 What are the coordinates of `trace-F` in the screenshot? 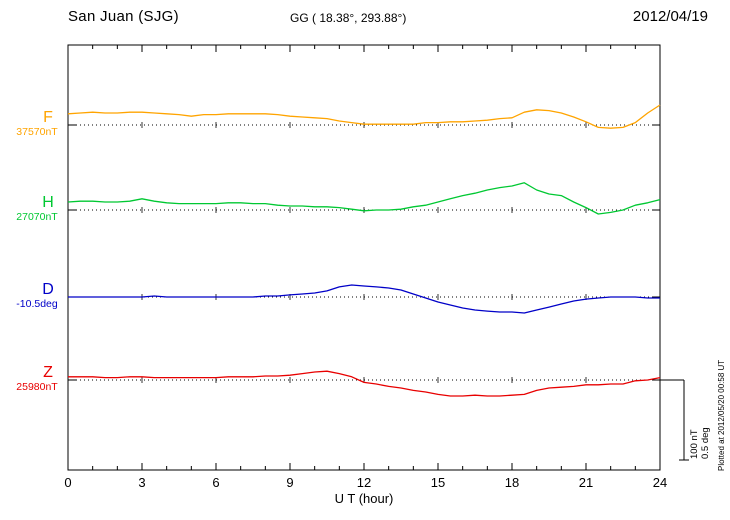 It's located at (364, 116).